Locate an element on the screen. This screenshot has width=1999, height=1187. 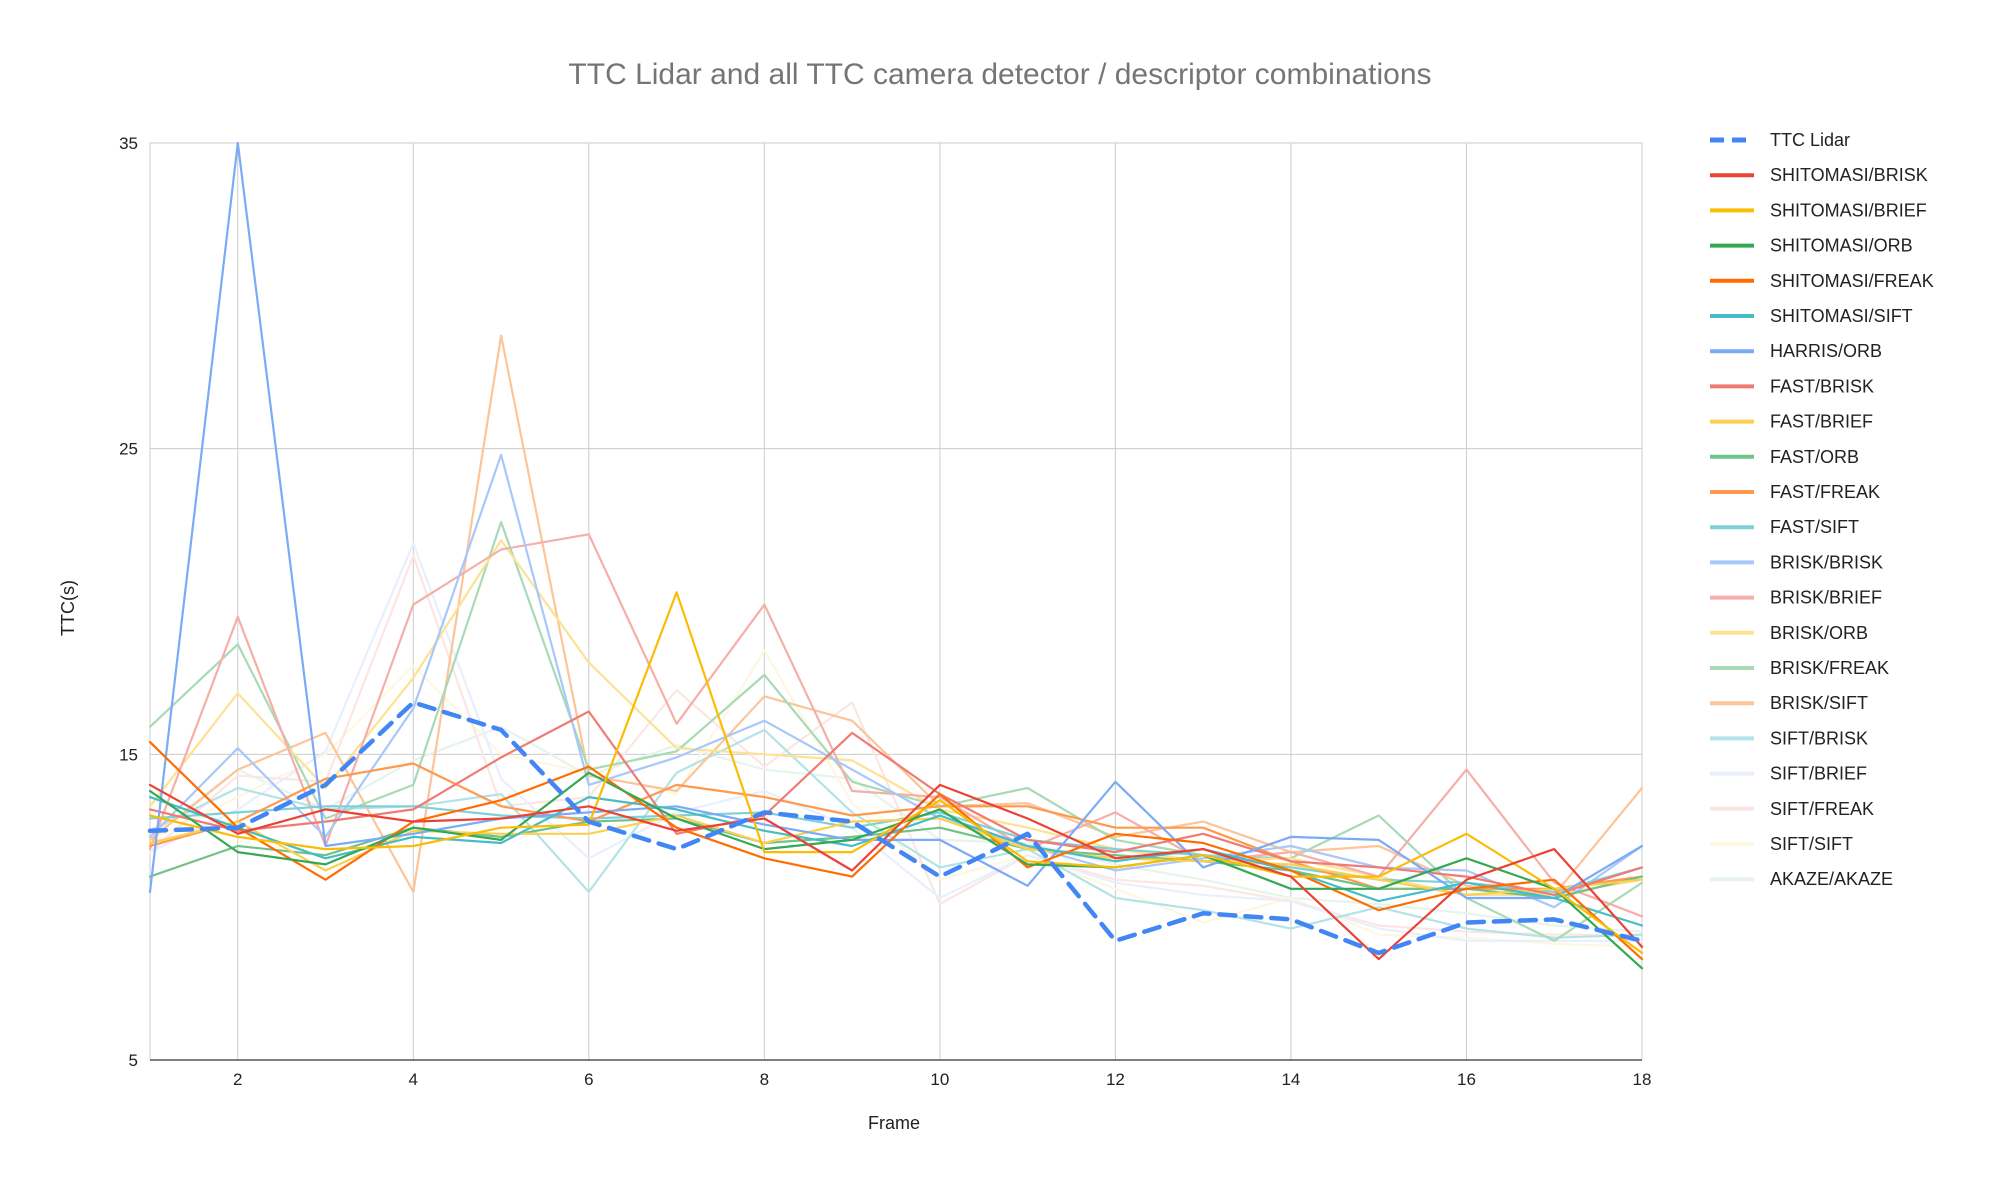
legend-item-ttc-lidar: TTC Lidar is located at coordinates (1780, 140).